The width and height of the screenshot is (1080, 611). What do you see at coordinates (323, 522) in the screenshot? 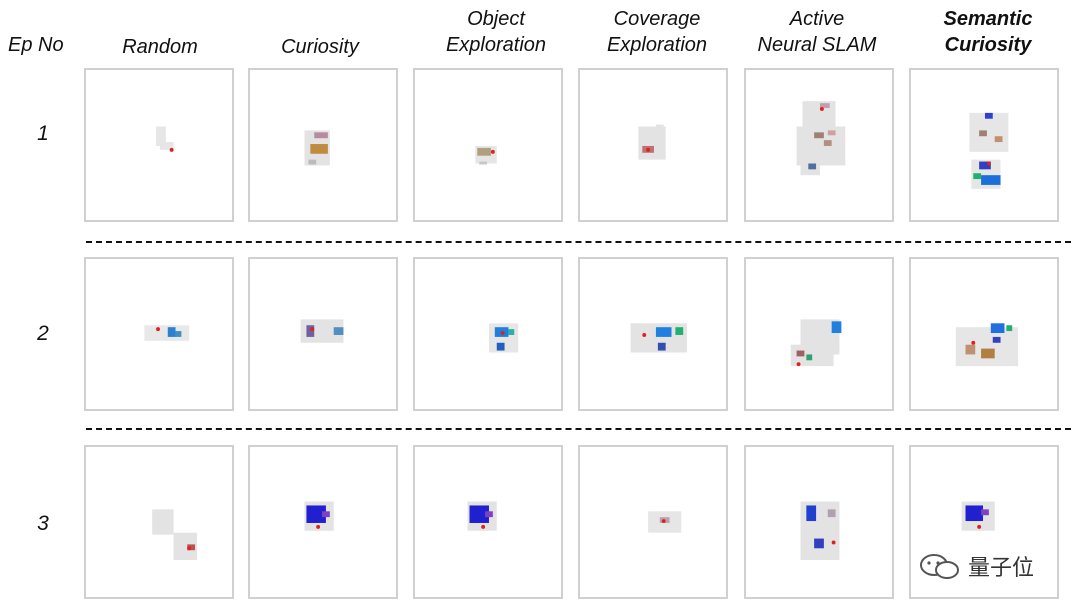
I see `map-panel-ep3-curiosity` at bounding box center [323, 522].